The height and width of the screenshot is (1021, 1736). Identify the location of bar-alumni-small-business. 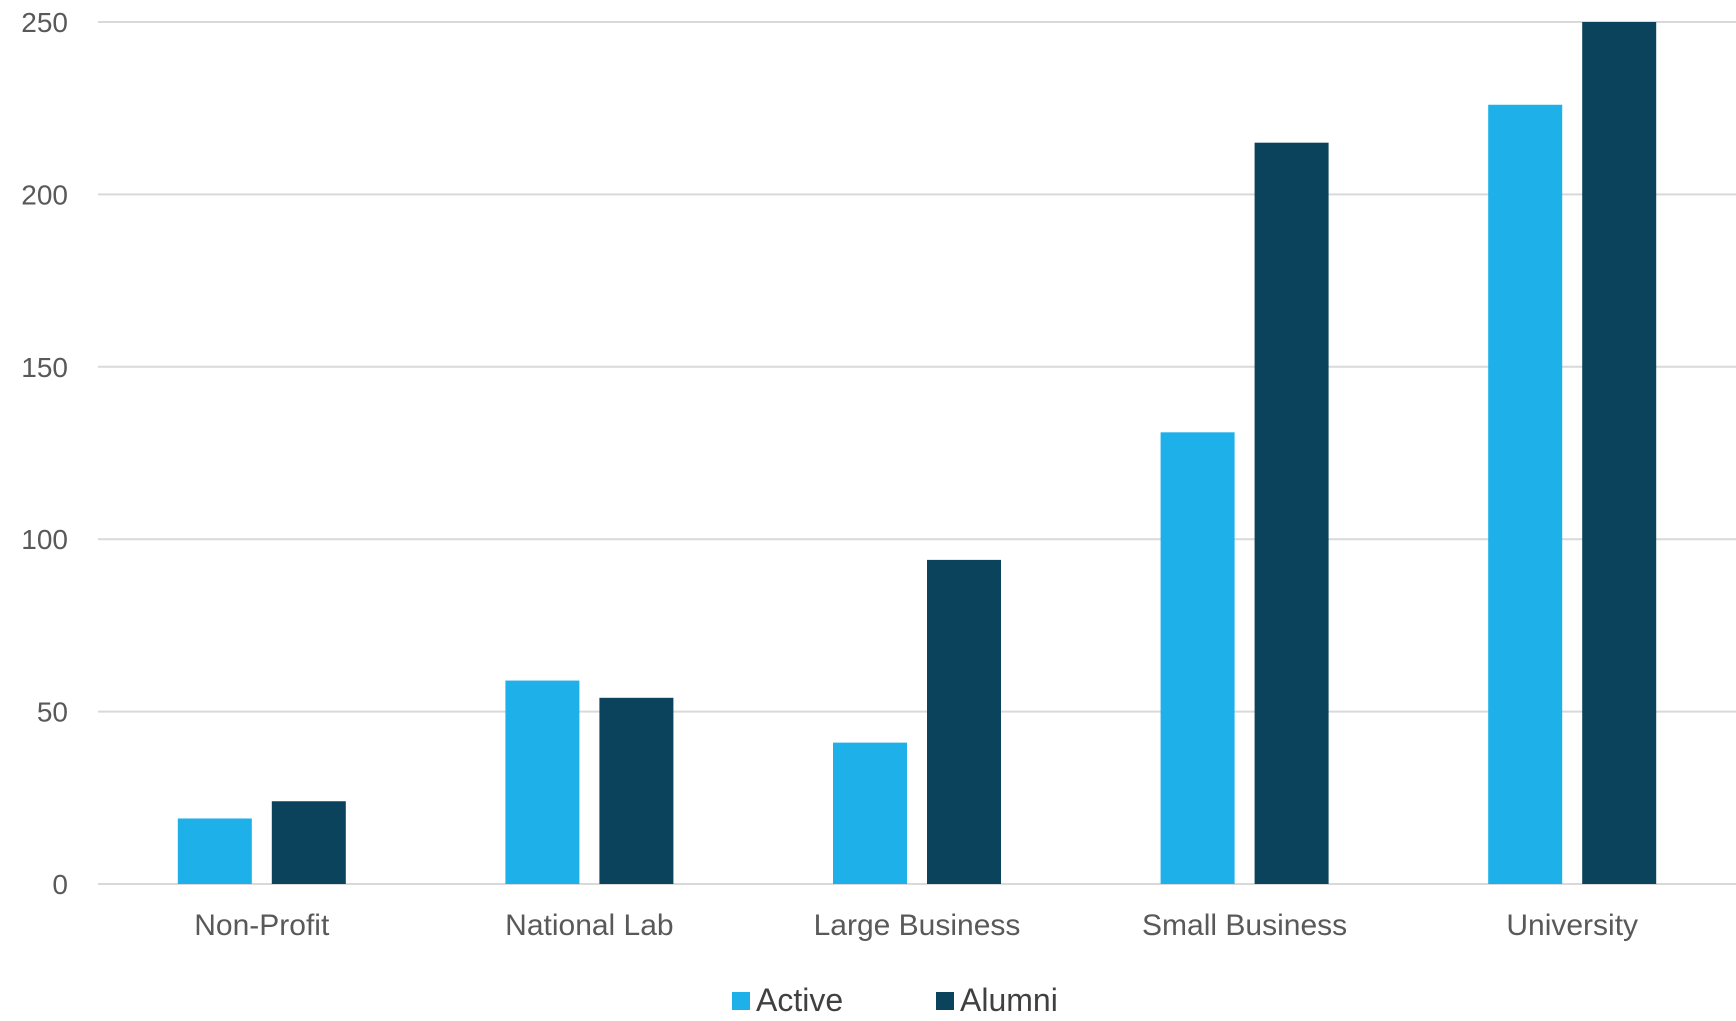
(1291, 513).